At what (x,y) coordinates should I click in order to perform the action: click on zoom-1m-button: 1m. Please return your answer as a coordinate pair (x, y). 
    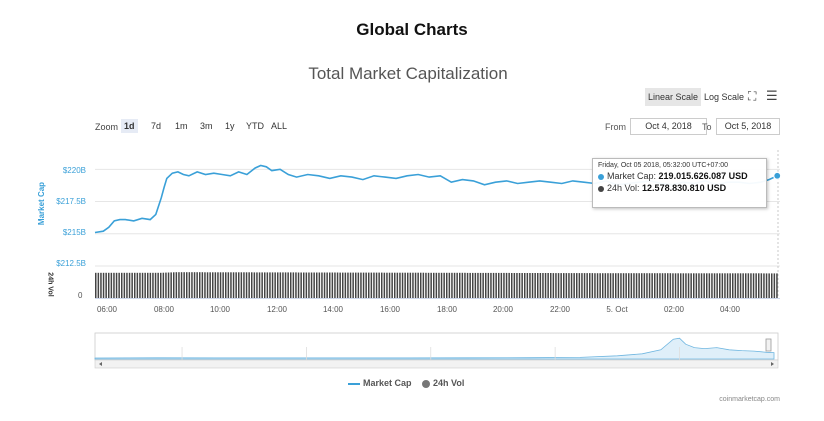
    Looking at the image, I should click on (181, 126).